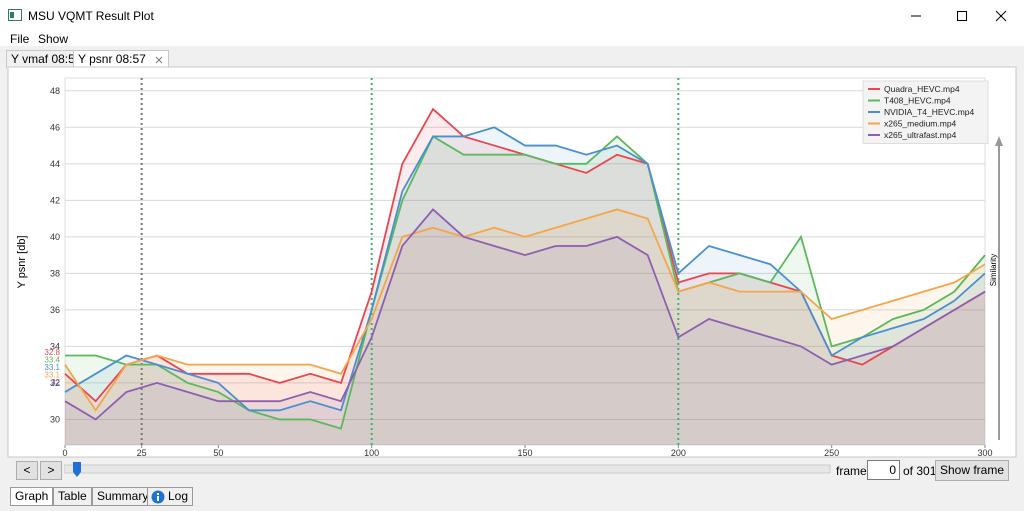 Image resolution: width=1024 pixels, height=511 pixels. I want to click on tab-label: Y psnr 08:57, so click(112, 59).